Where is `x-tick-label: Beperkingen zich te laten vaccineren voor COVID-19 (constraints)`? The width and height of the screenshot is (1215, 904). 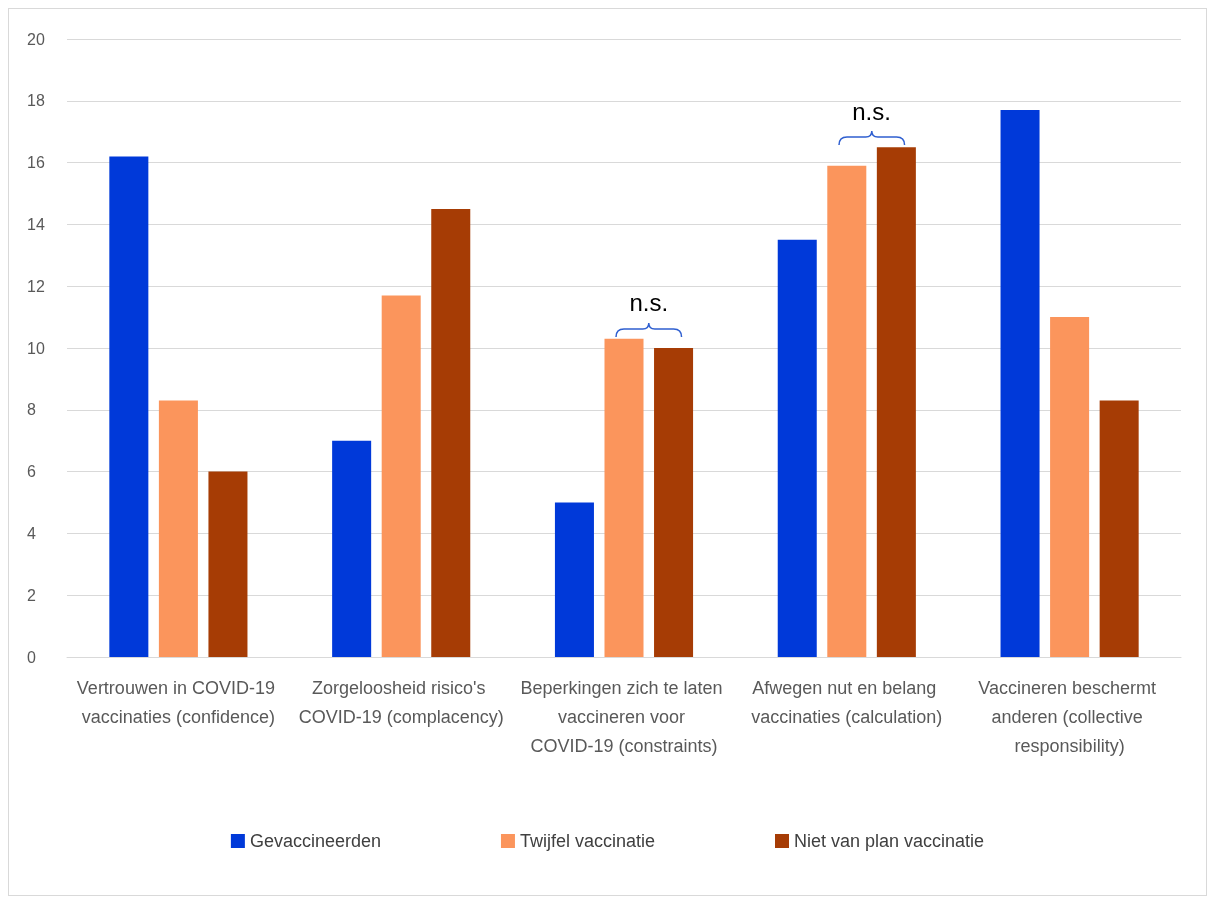
x-tick-label: Beperkingen zich te laten vaccineren voor COVID-19 (constraints) is located at coordinates (624, 716).